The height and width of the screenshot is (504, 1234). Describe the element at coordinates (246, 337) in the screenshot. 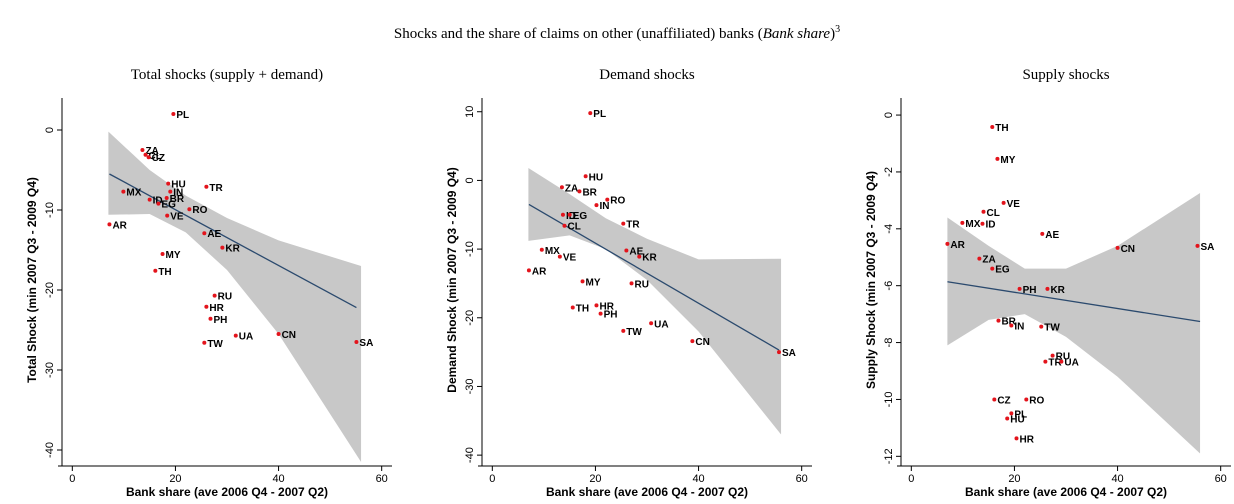

I see `point-label: UA` at that location.